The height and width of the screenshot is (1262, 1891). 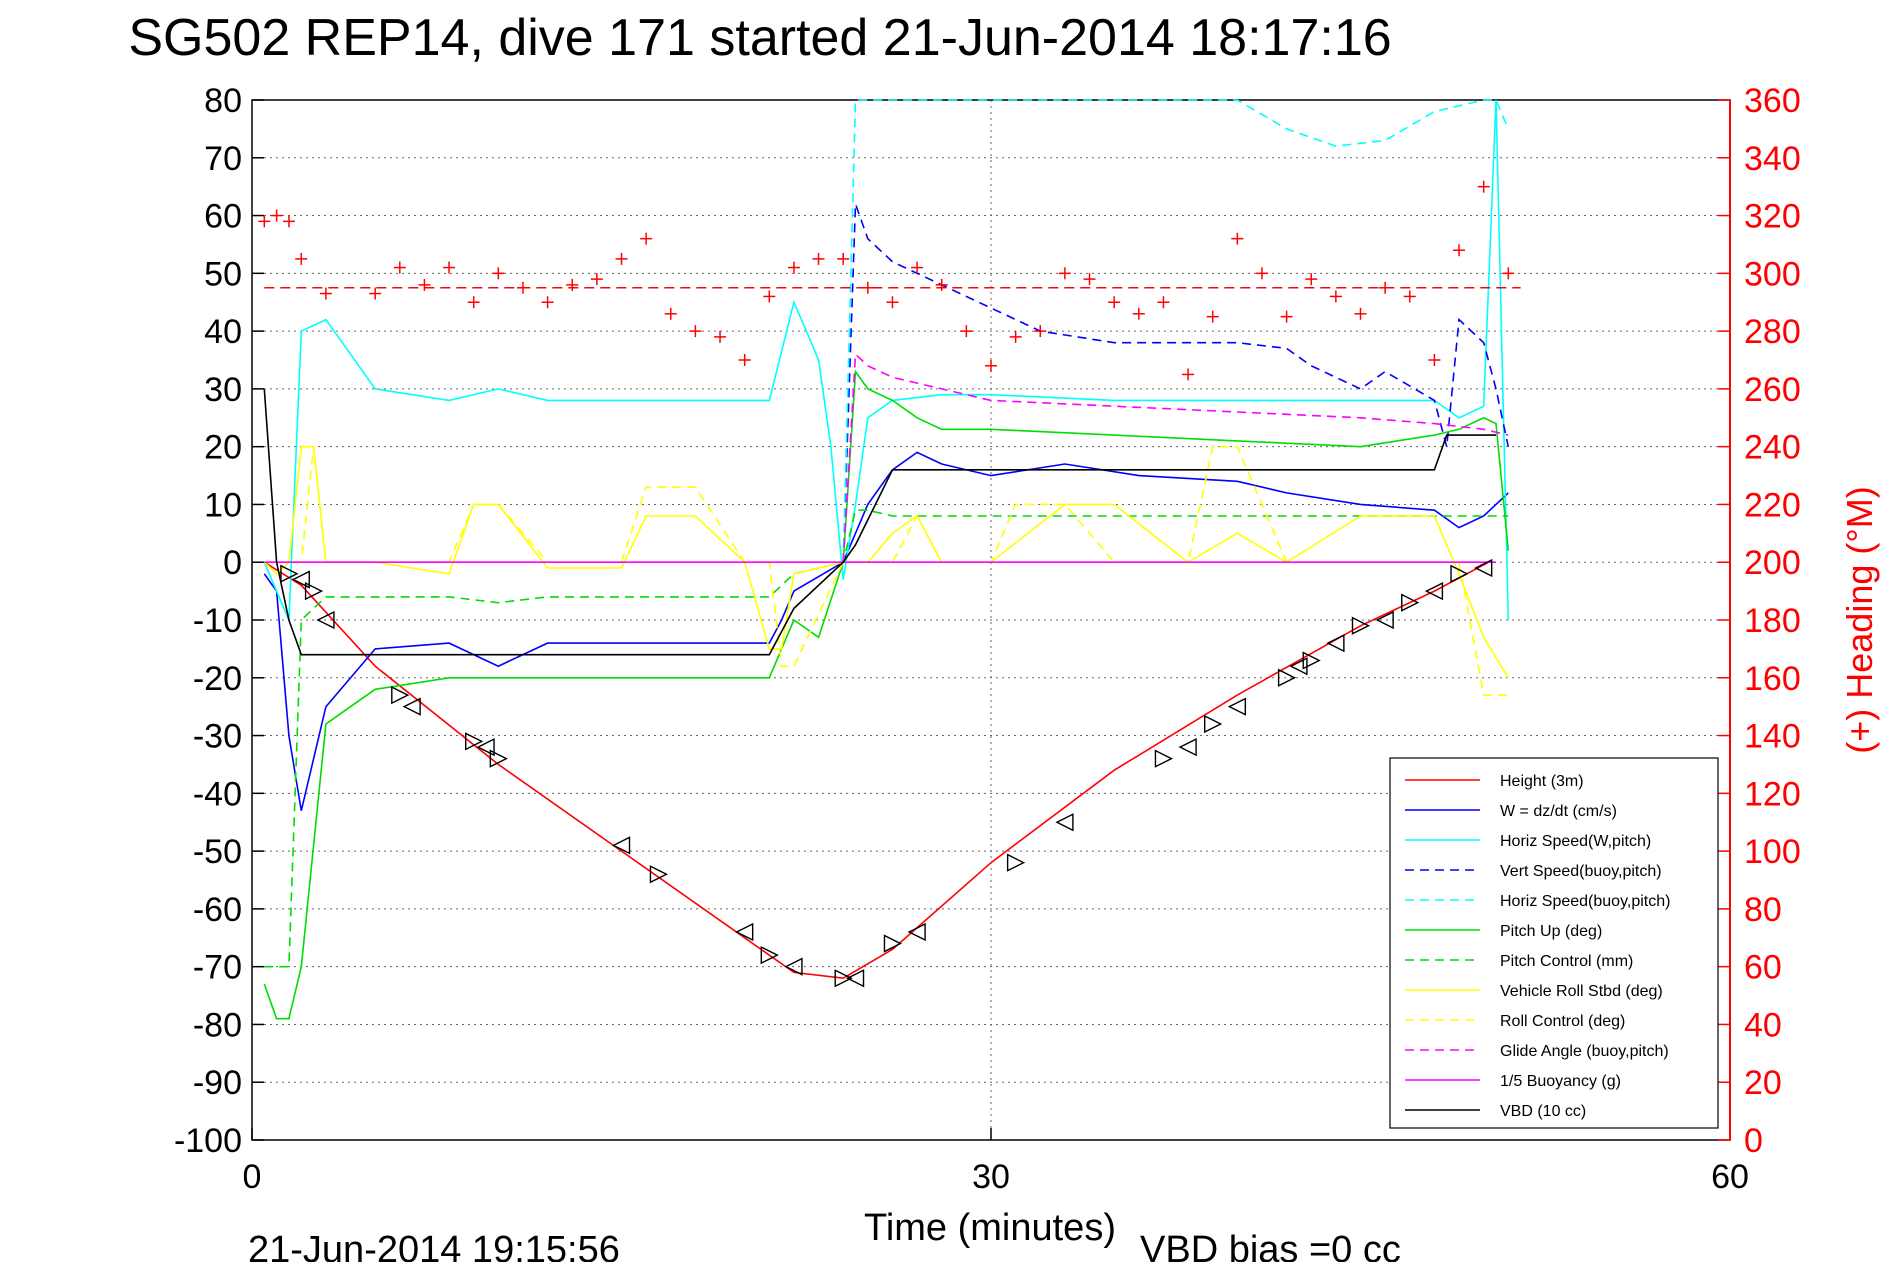 I want to click on left-tick-label: 80, so click(x=223, y=101).